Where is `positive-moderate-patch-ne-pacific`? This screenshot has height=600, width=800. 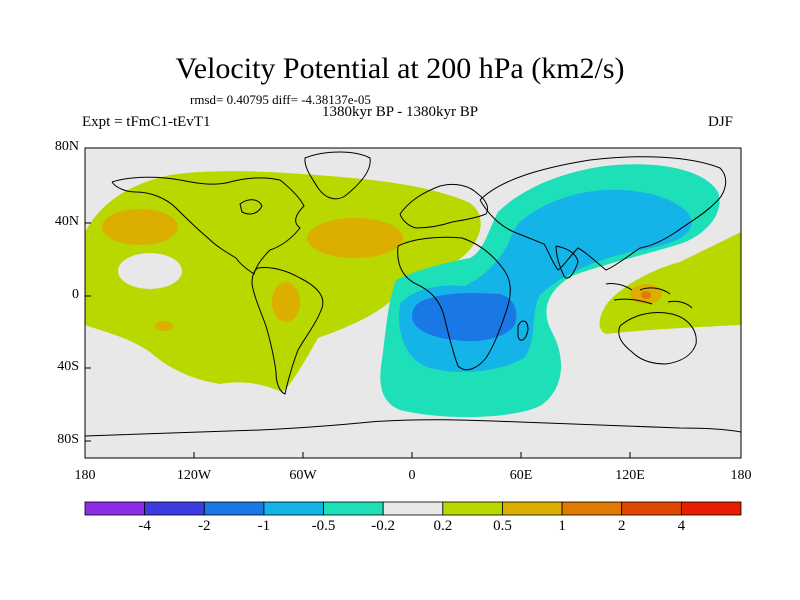
positive-moderate-patch-ne-pacific is located at coordinates (140, 227).